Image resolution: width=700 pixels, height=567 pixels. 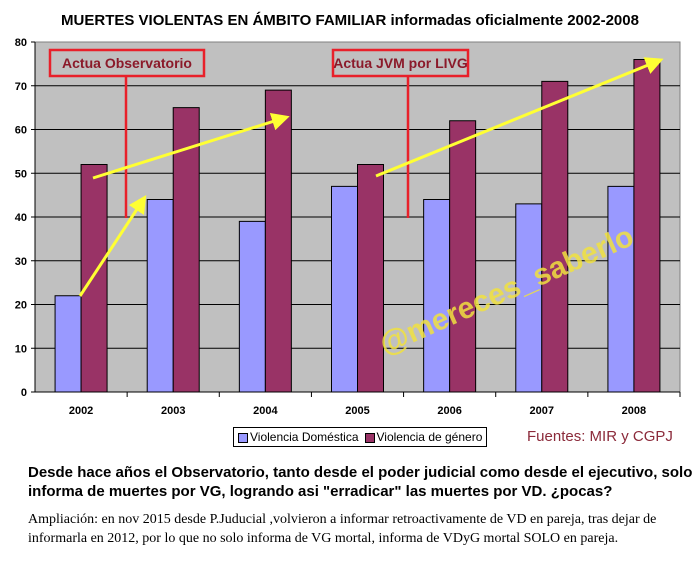 What do you see at coordinates (81, 411) in the screenshot?
I see `x-tick-label: 2002` at bounding box center [81, 411].